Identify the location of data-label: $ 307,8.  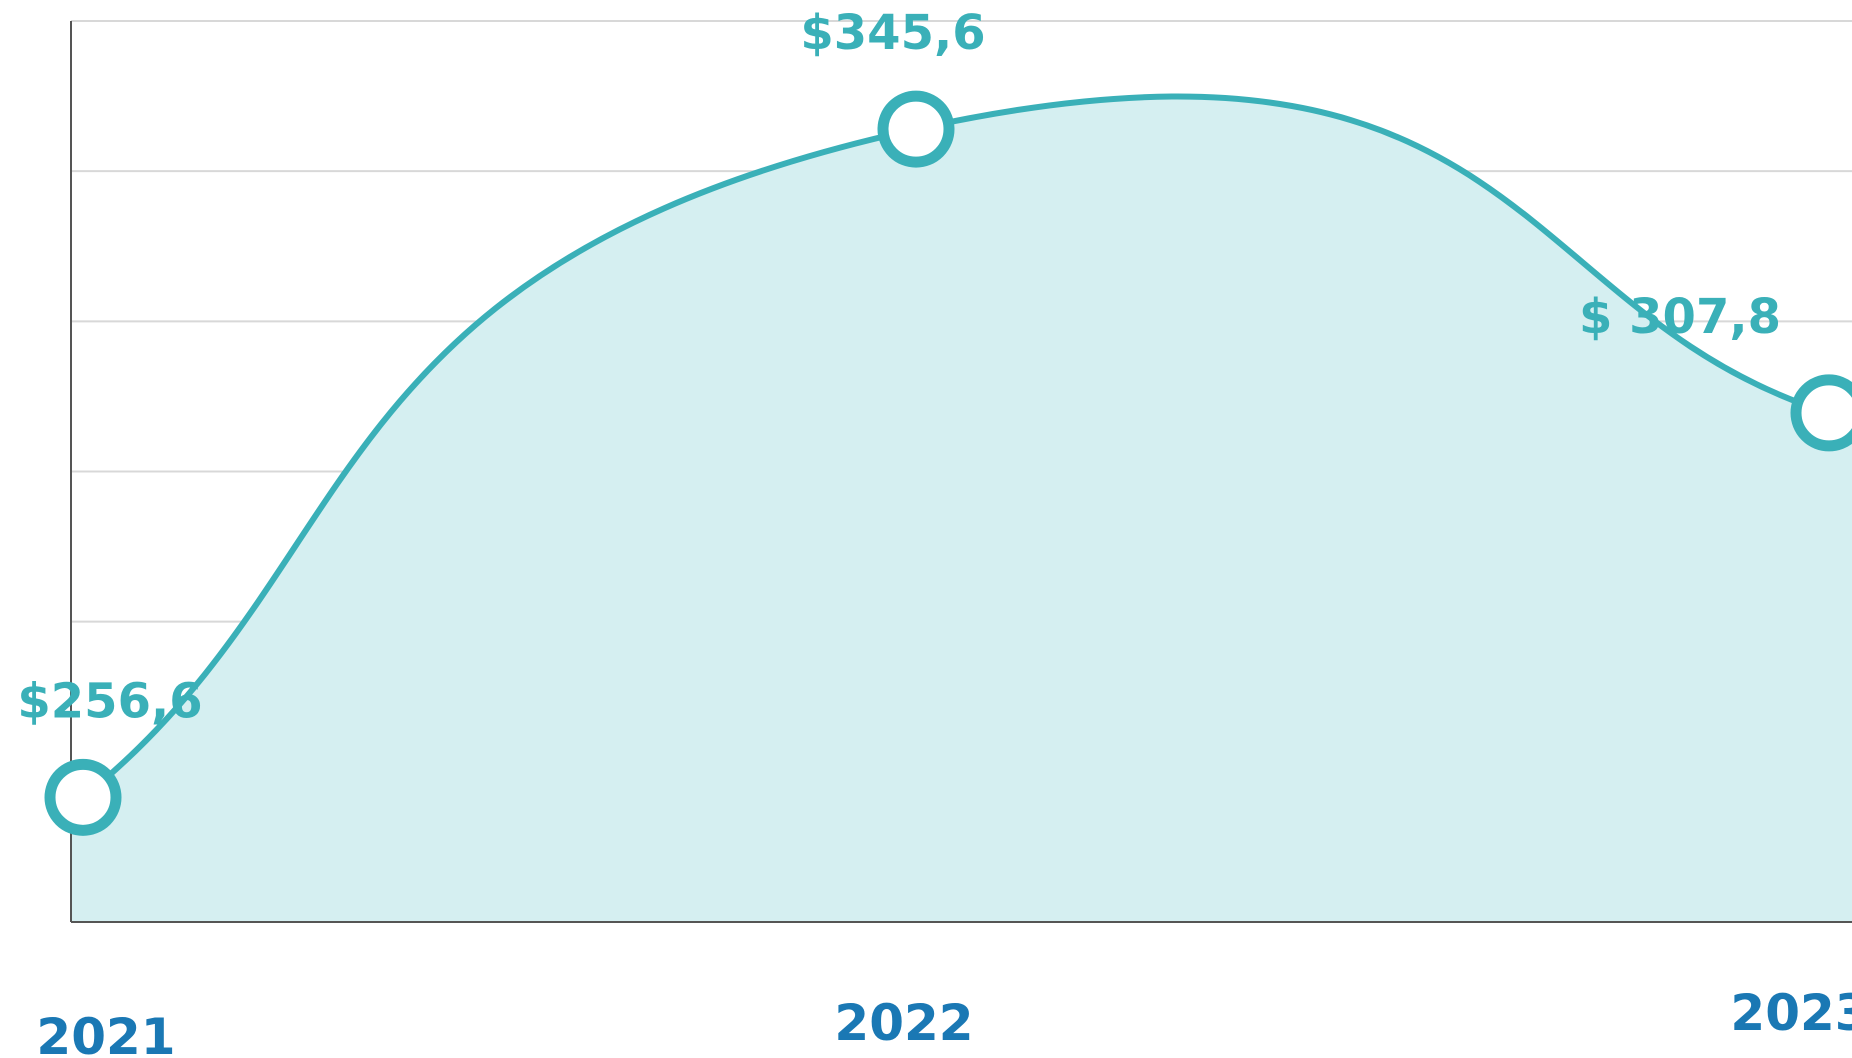
(1680, 317).